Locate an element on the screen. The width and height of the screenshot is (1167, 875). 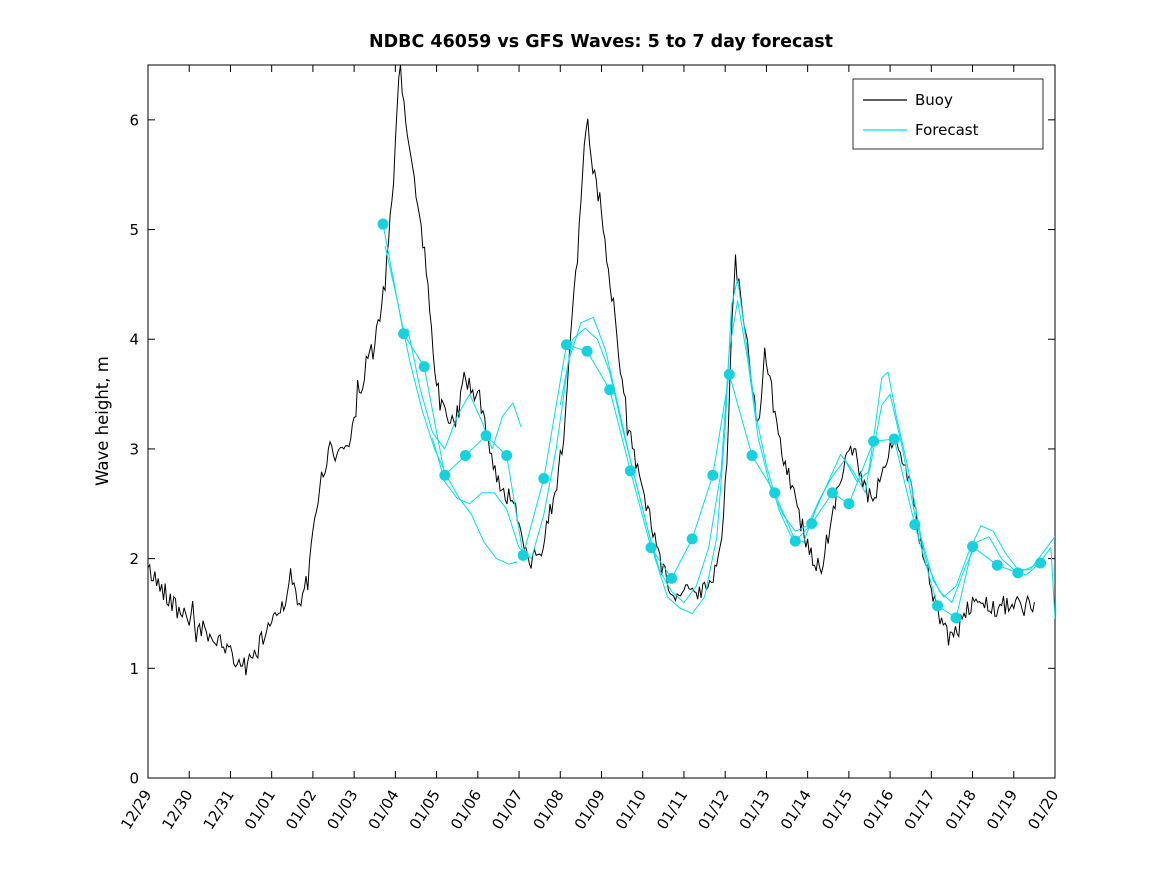
x-tick-label: 01/14 is located at coordinates (796, 810).